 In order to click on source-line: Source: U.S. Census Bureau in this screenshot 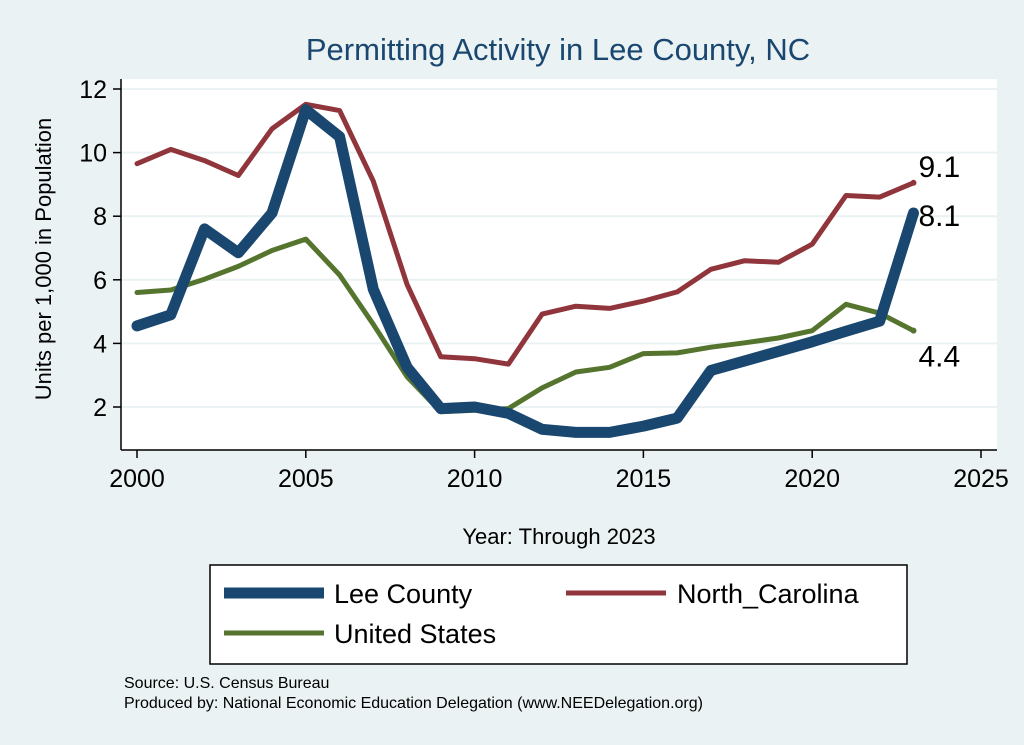, I will do `click(226, 683)`.